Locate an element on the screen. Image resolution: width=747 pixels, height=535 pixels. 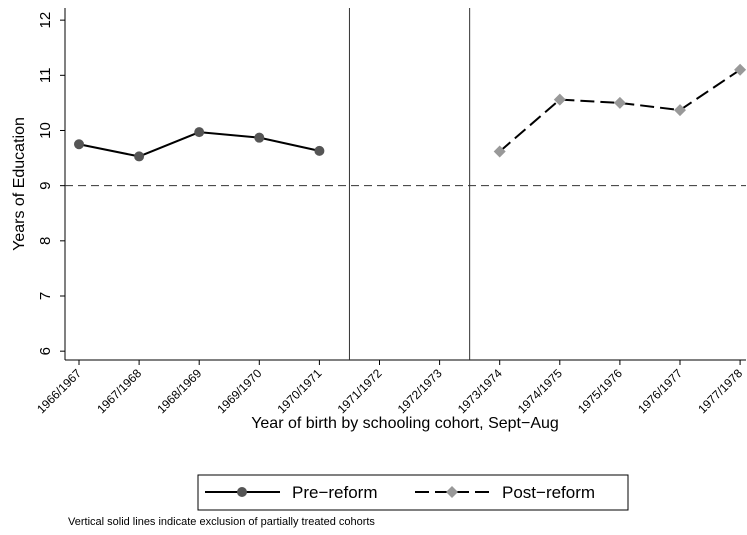
x-tick-label: 1971/1972 is located at coordinates (360, 391).